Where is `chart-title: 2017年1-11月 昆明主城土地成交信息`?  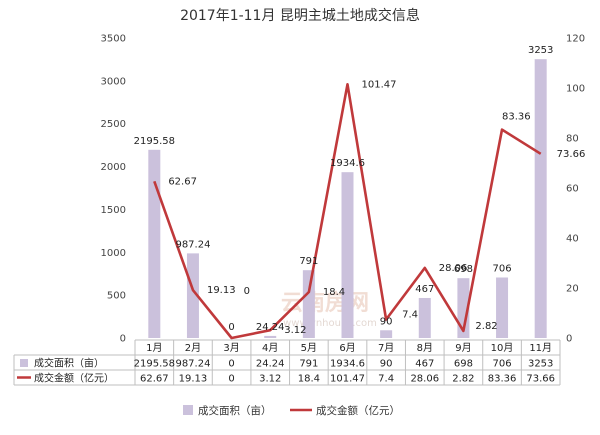
chart-title: 2017年1-11月 昆明主城土地成交信息 is located at coordinates (300, 15).